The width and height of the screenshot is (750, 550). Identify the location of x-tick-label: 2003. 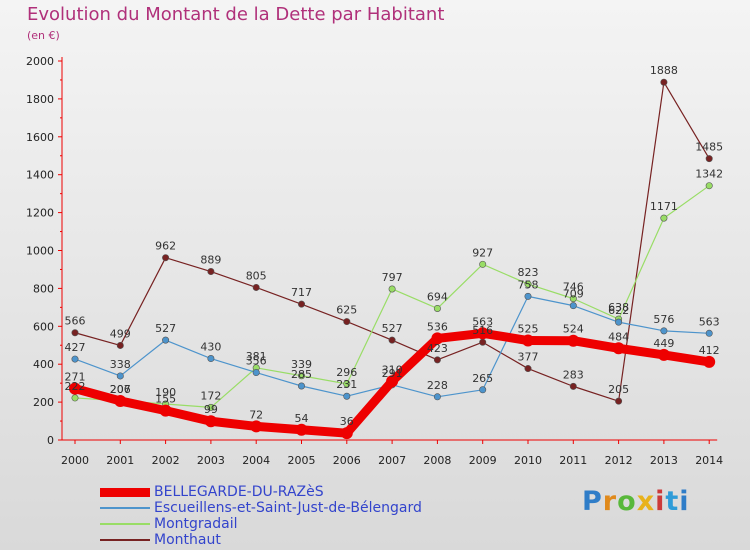
(211, 460).